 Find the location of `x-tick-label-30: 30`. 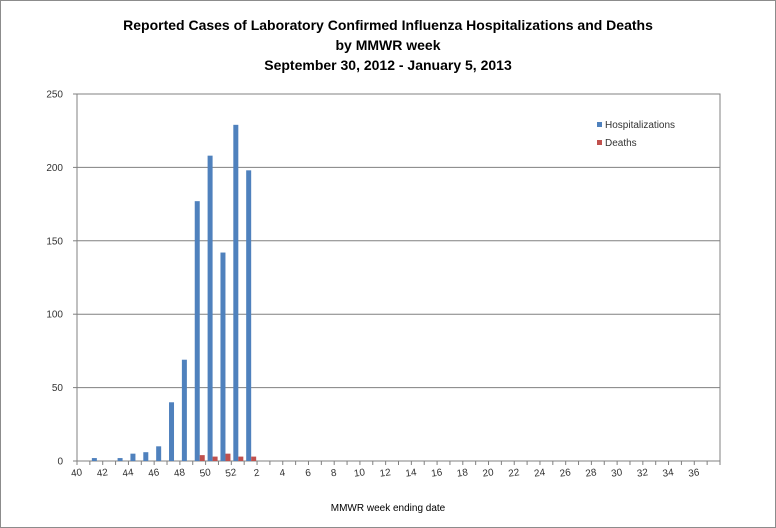

x-tick-label-30: 30 is located at coordinates (616, 473).